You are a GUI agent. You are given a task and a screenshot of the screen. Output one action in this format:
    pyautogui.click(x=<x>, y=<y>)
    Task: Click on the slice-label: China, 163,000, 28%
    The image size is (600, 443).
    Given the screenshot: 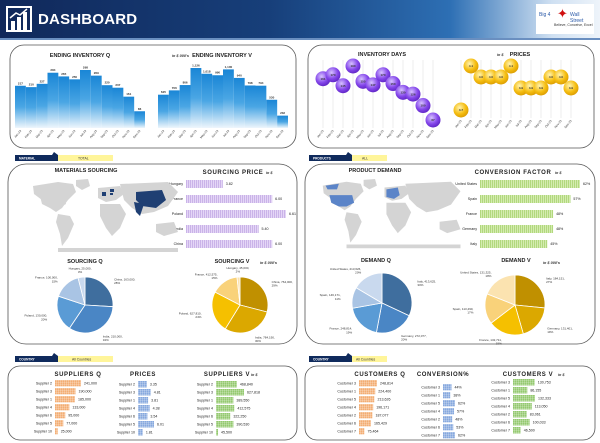 What is the action you would take?
    pyautogui.click(x=124, y=281)
    